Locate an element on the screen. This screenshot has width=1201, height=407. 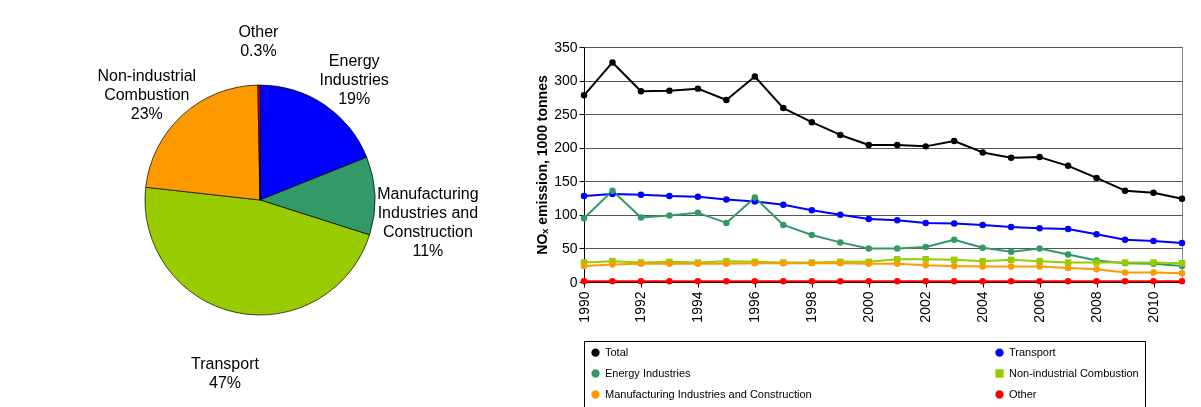
x-tick-label: 2010 is located at coordinates (1153, 307).